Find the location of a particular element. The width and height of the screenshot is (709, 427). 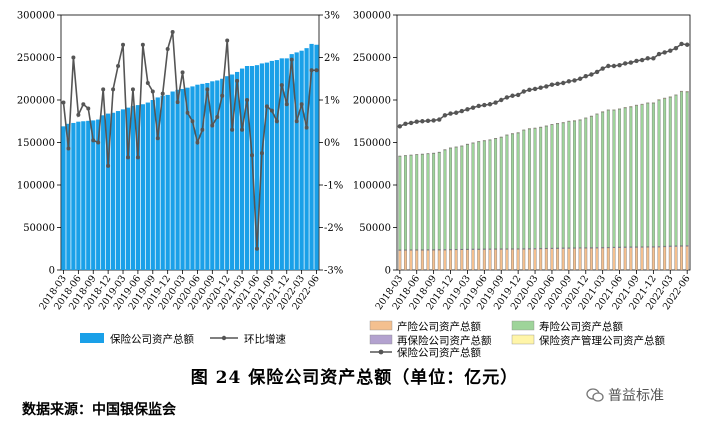

legend-label-total-assets: 保险公司资产总额 is located at coordinates (152, 339).